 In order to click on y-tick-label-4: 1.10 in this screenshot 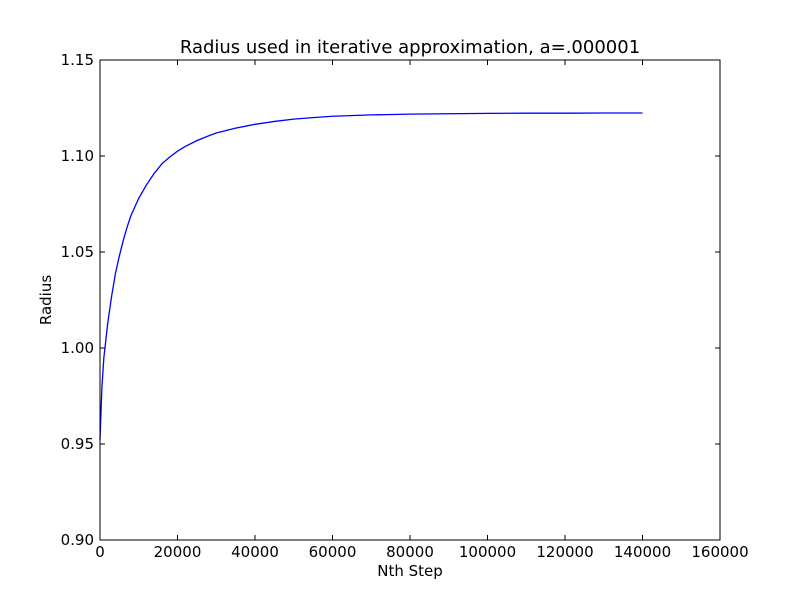, I will do `click(77, 156)`.